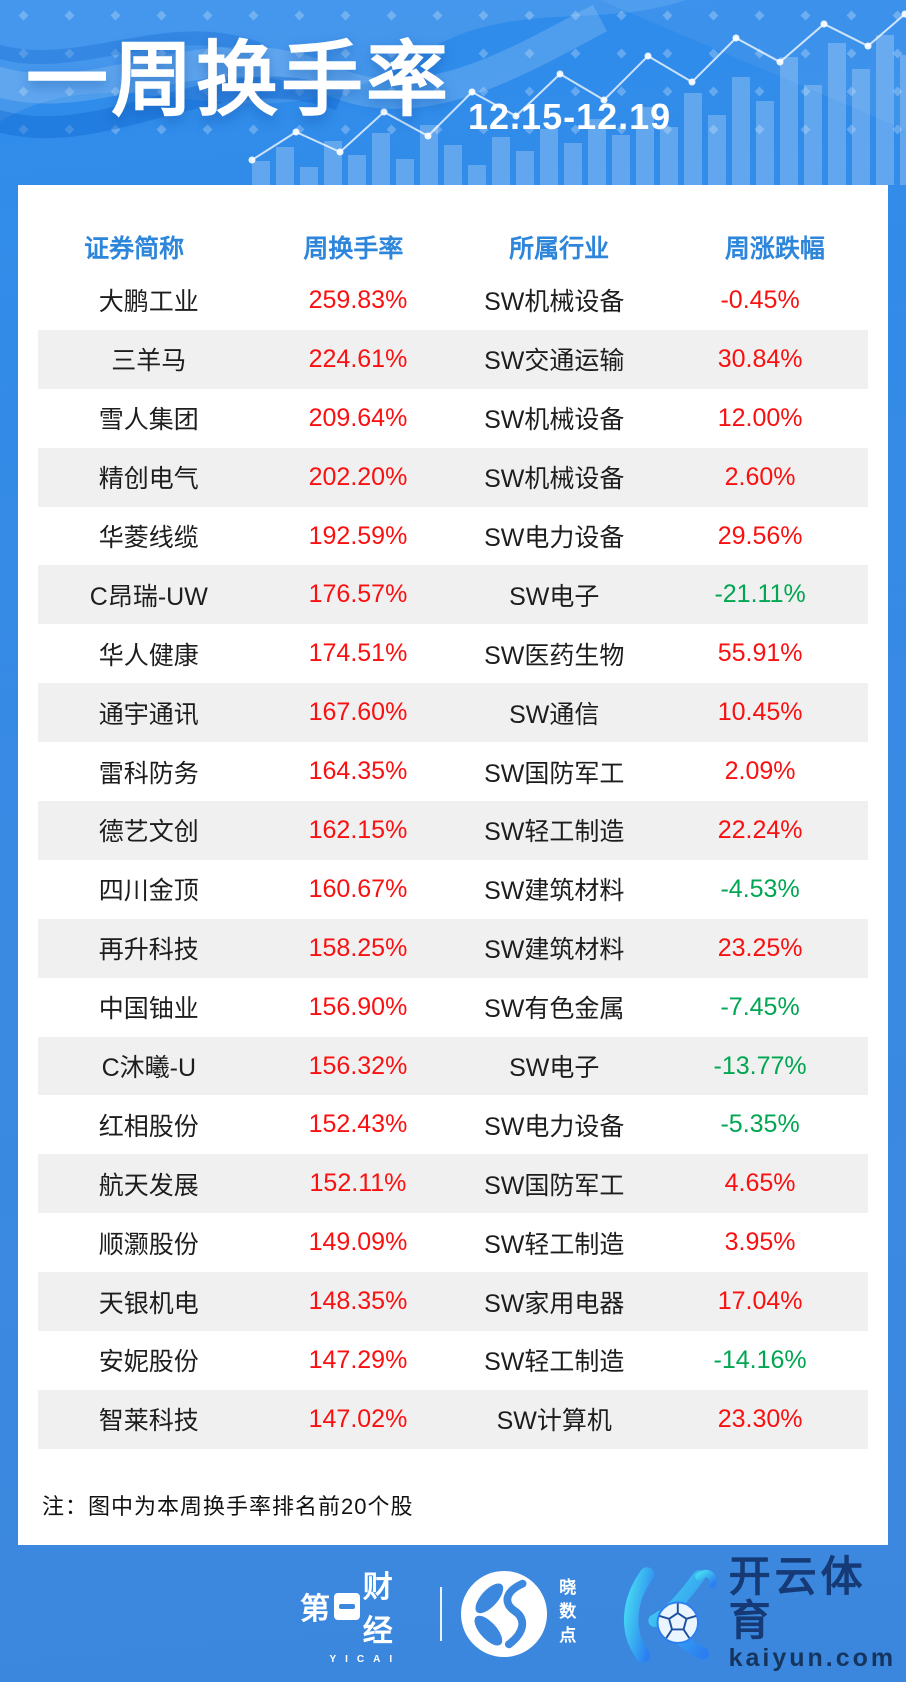 The height and width of the screenshot is (1682, 906). Describe the element at coordinates (148, 1185) in the screenshot. I see `stock-name: 航天发展` at that location.